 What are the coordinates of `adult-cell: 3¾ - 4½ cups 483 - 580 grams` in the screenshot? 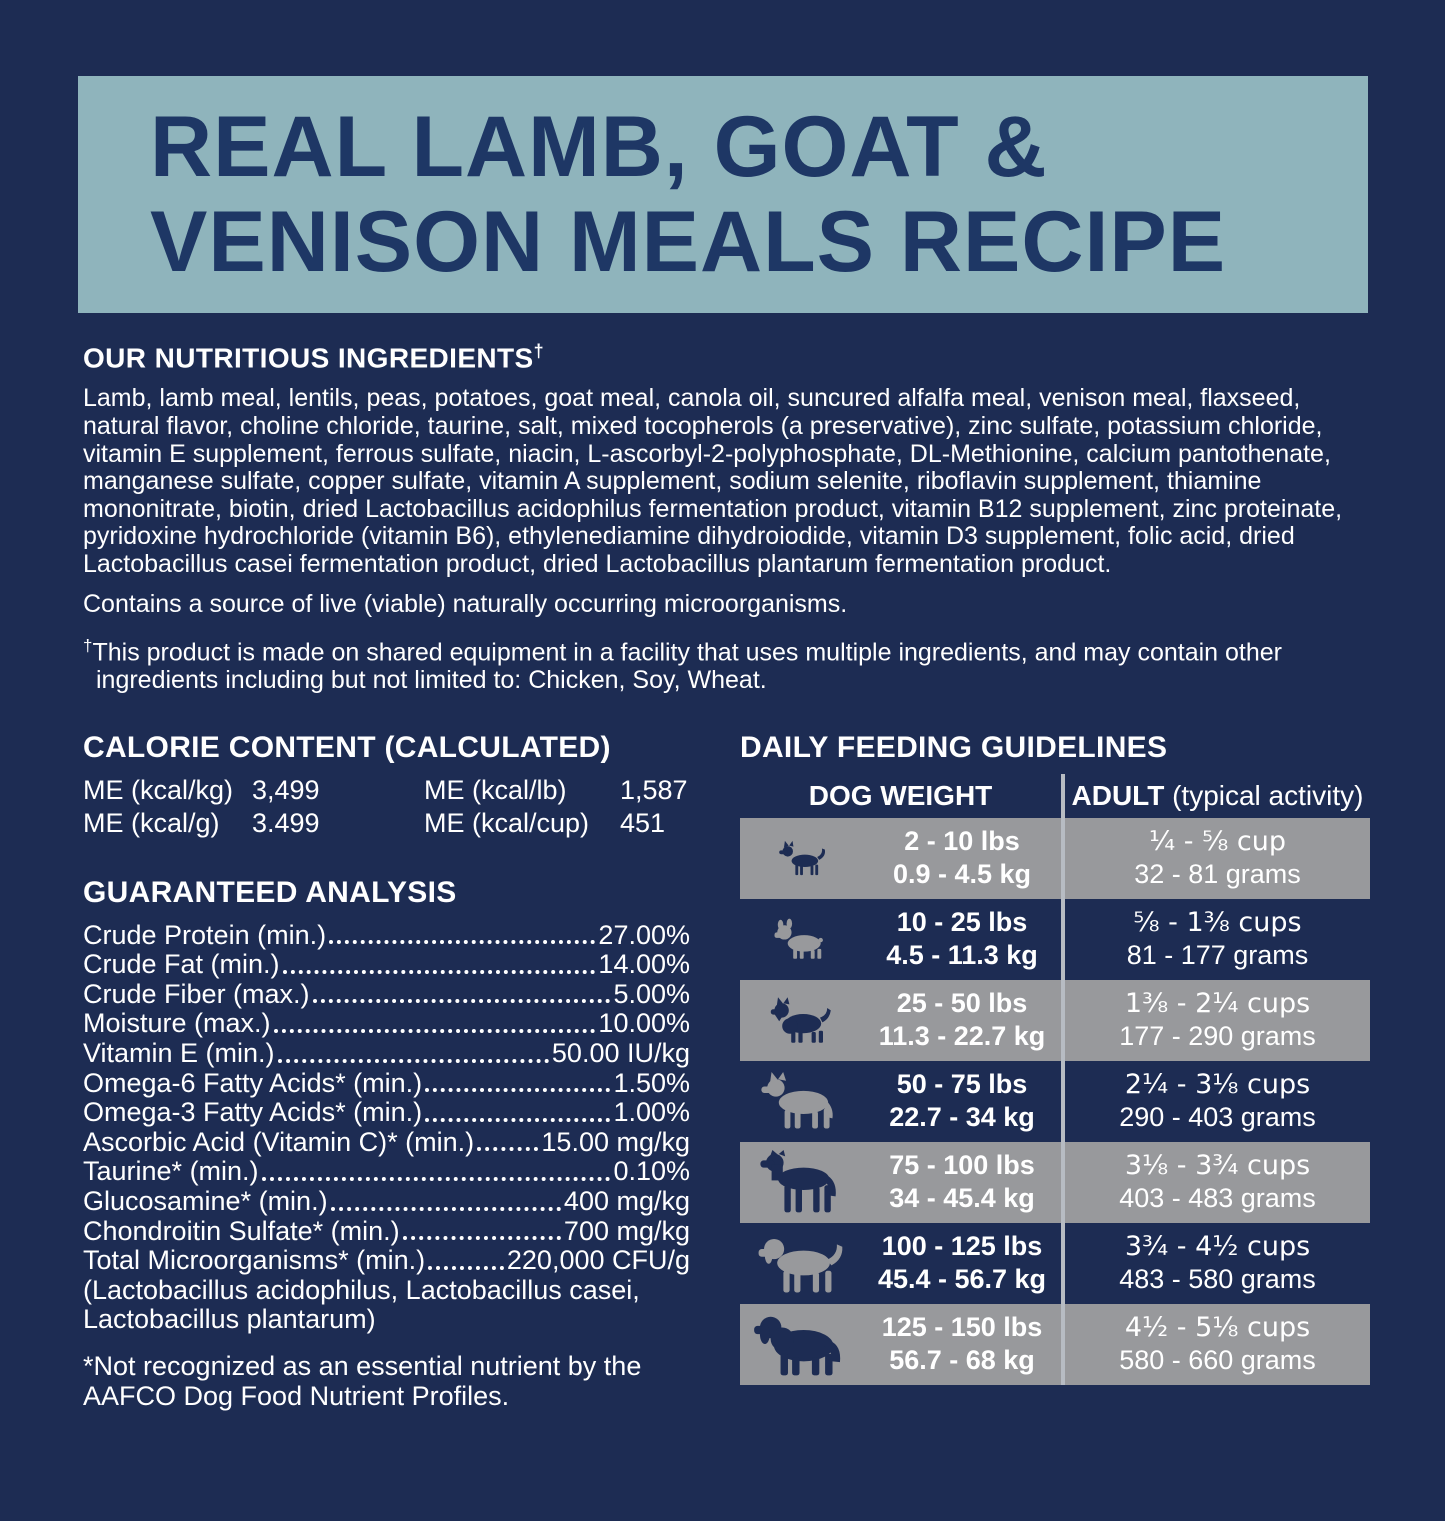 It's located at (1217, 1263).